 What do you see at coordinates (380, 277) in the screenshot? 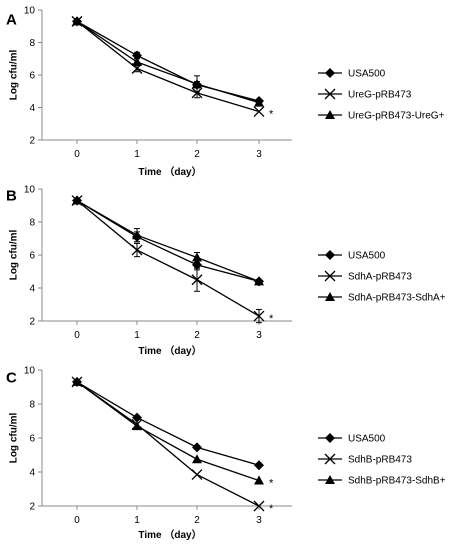
I see `legend-entry: SdhA-pRB473` at bounding box center [380, 277].